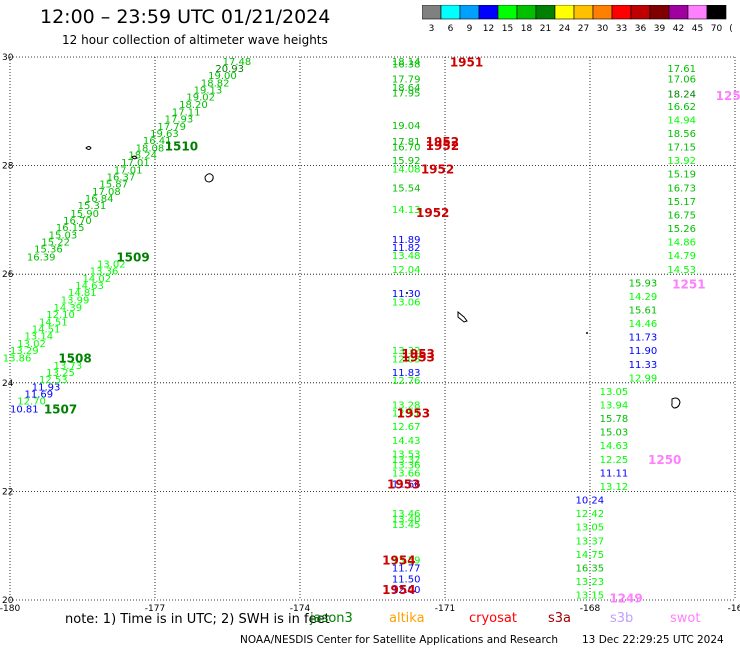  I want to click on legend-label: 36, so click(641, 29).